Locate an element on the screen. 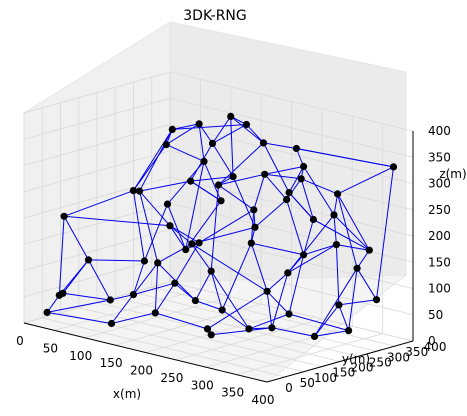 The width and height of the screenshot is (467, 416). z-tick-label: 150 is located at coordinates (439, 262).